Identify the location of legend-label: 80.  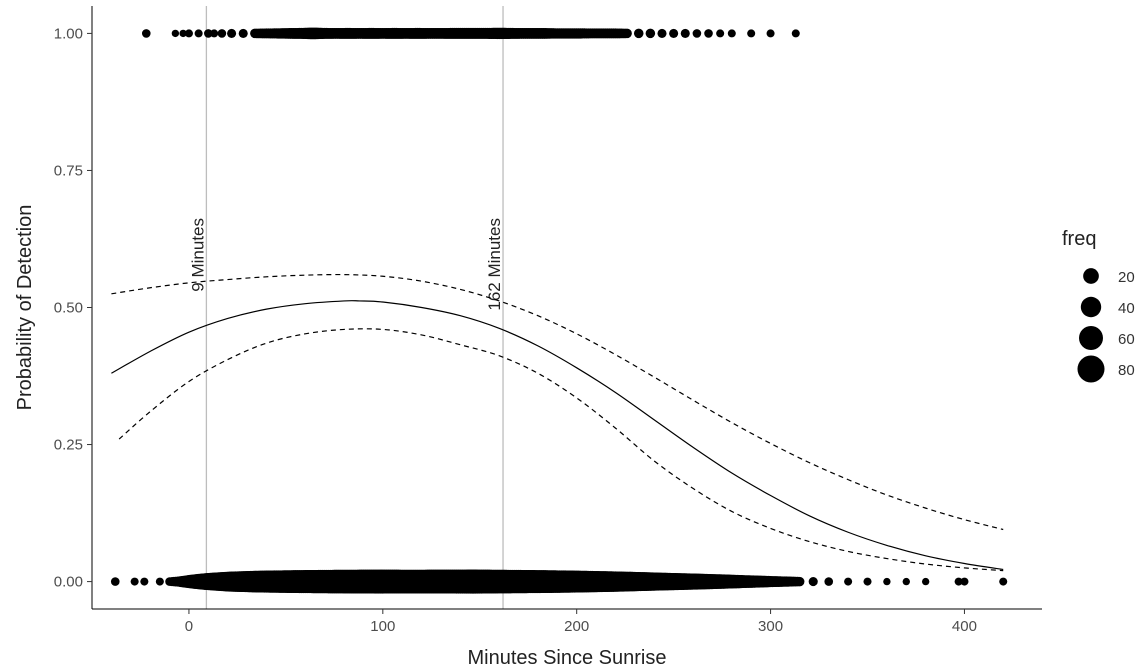
(1126, 370).